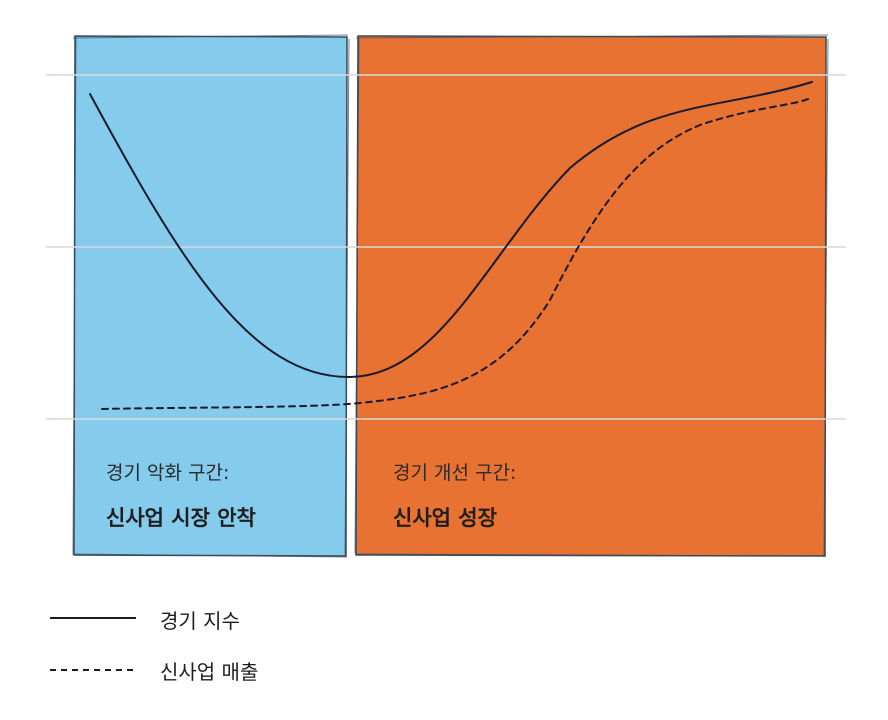 This screenshot has height=720, width=888. What do you see at coordinates (455, 473) in the screenshot?
I see `right-phase-sub-label: 경기 개선 구간:` at bounding box center [455, 473].